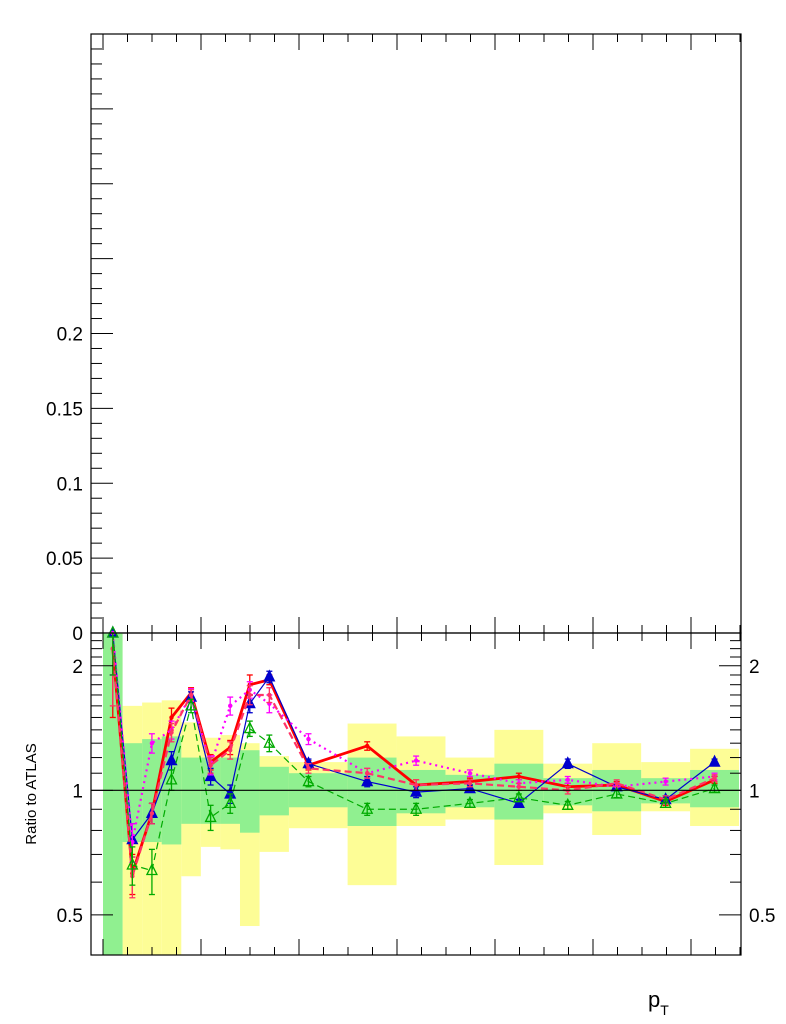 This screenshot has width=786, height=1024. Describe the element at coordinates (754, 791) in the screenshot. I see `bottom-y-tick-label-right: 1` at that location.